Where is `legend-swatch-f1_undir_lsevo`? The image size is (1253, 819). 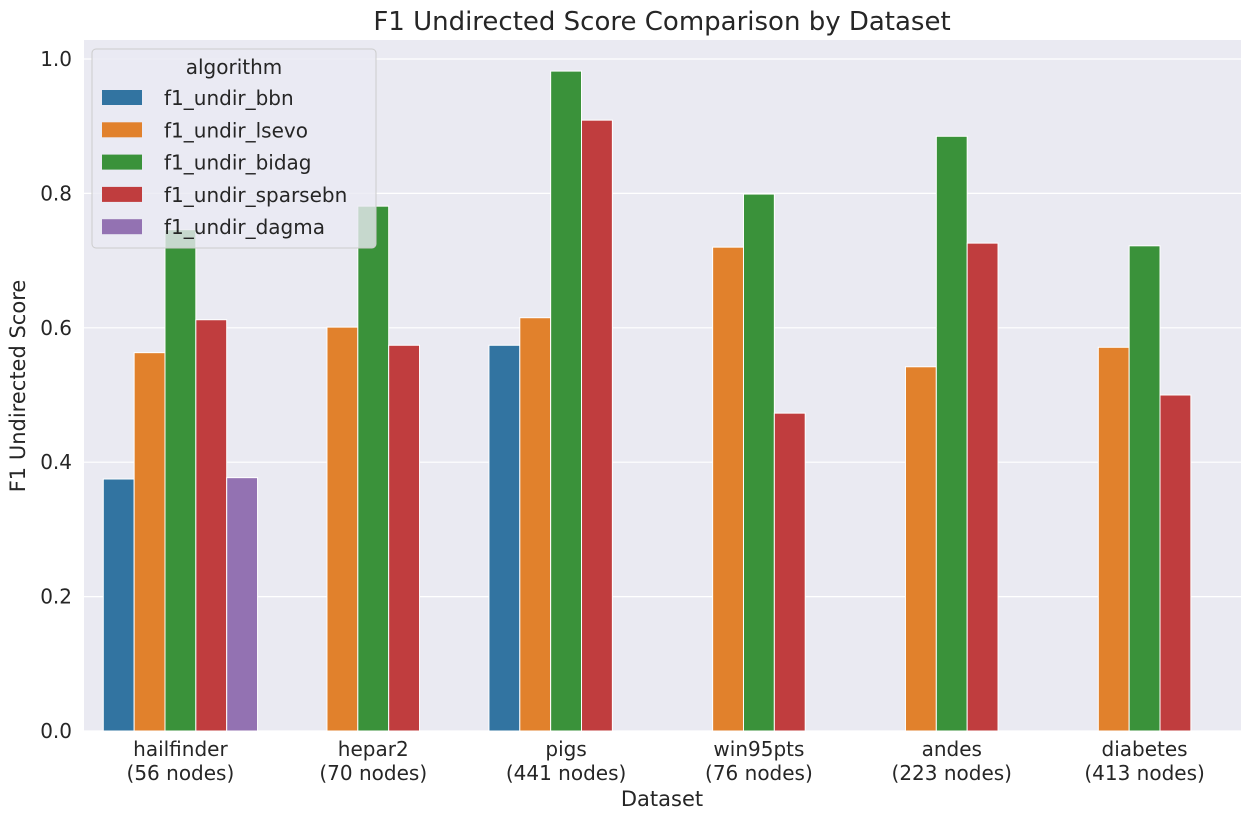 legend-swatch-f1_undir_lsevo is located at coordinates (122, 130).